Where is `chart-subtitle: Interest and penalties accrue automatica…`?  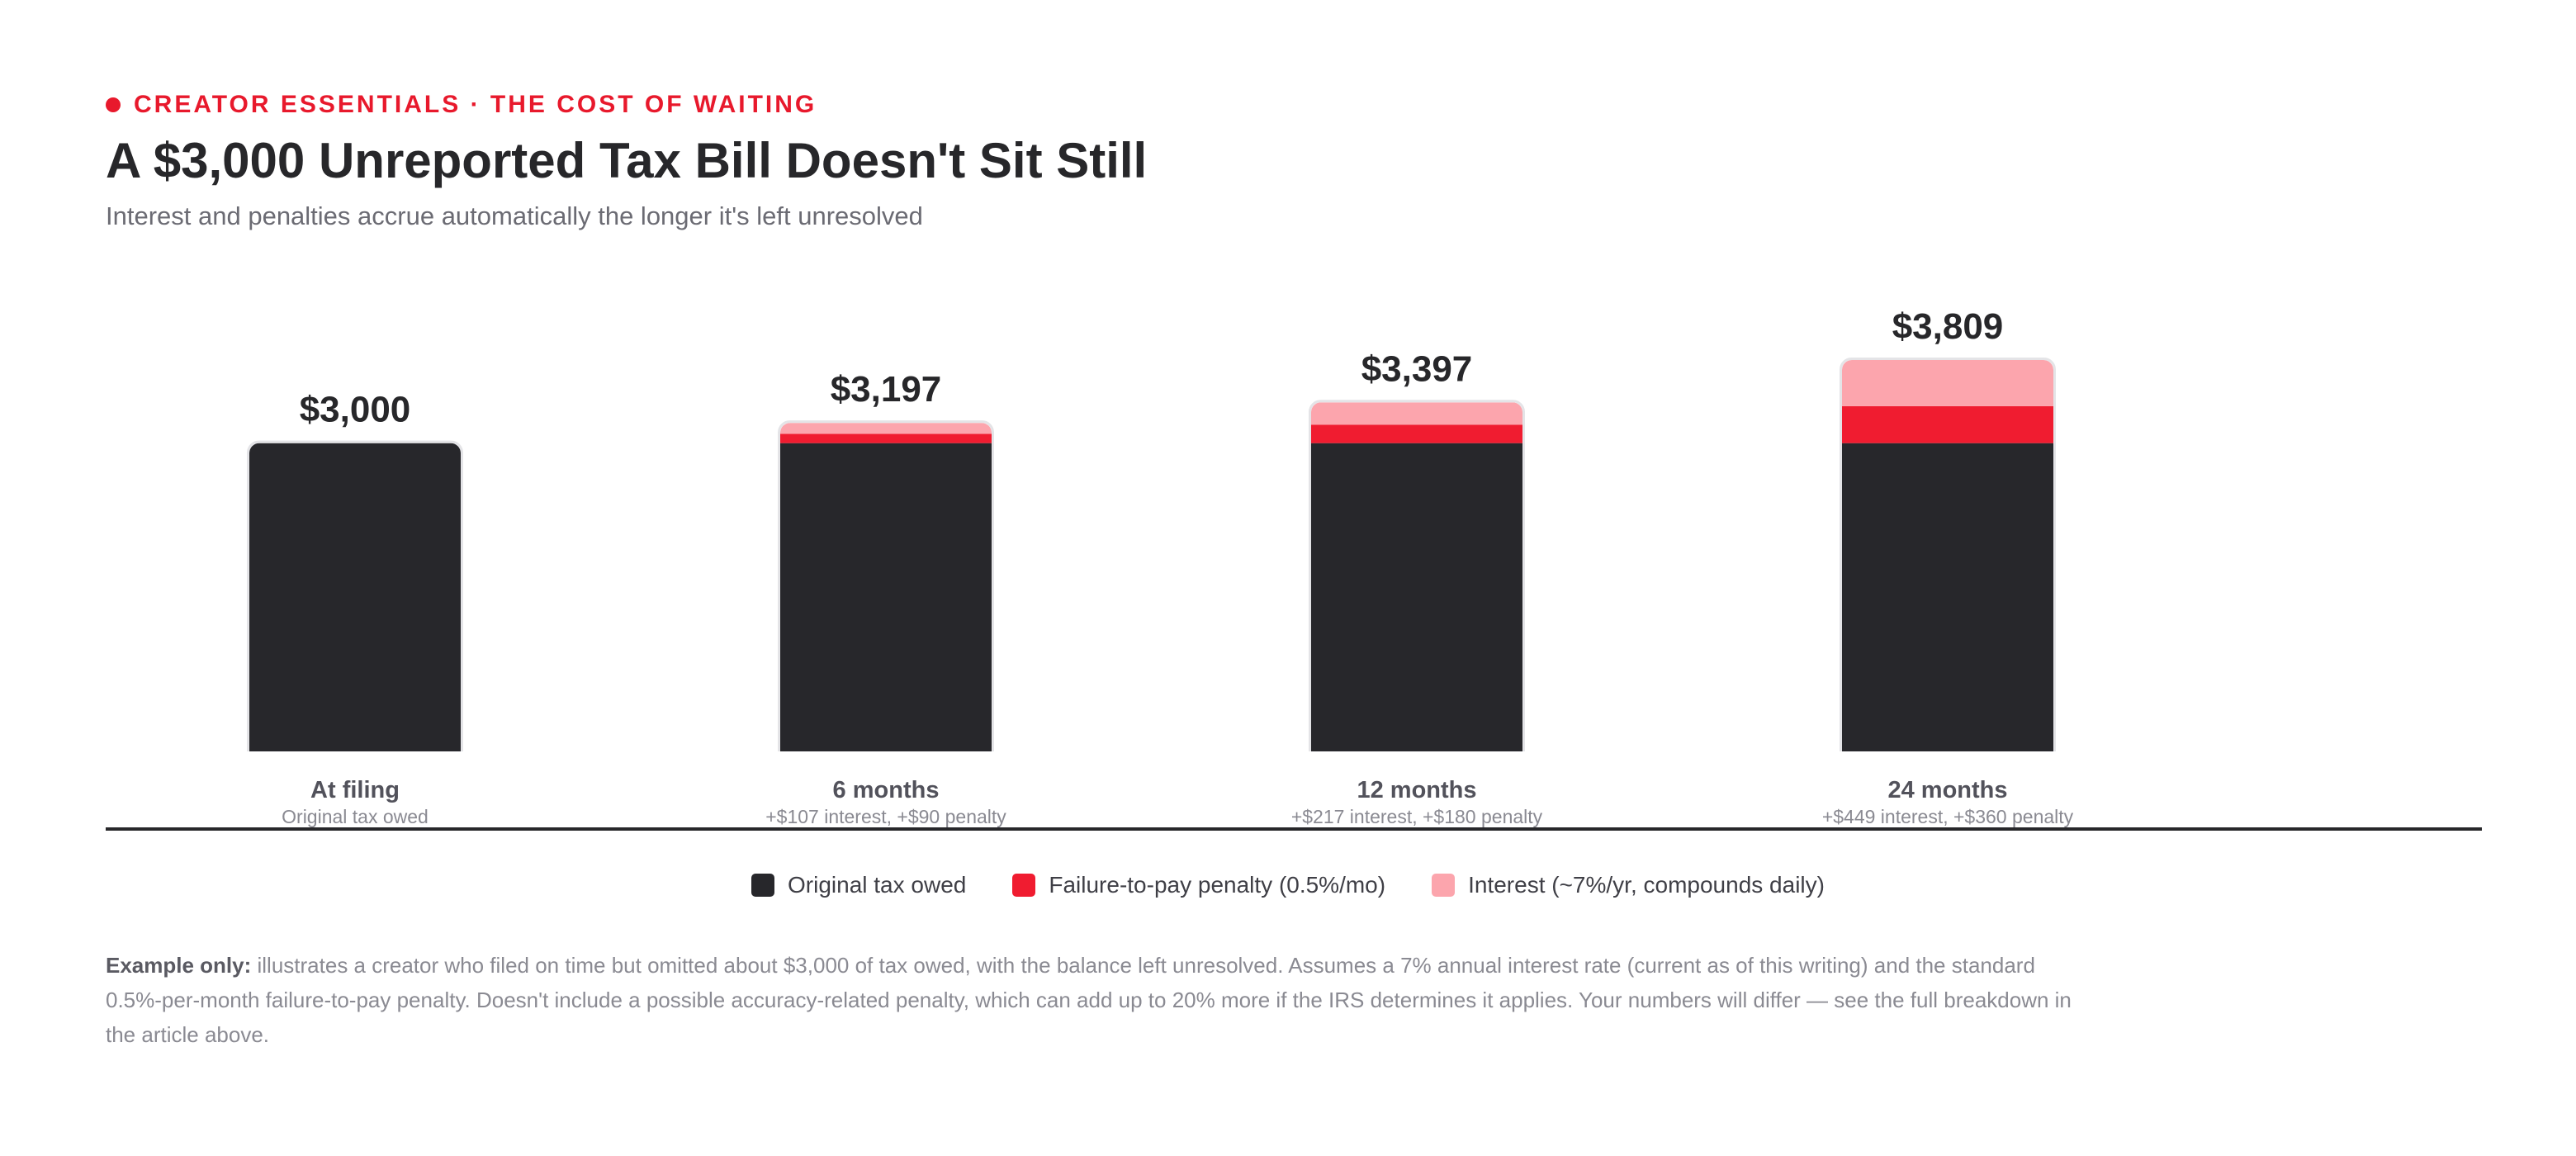 chart-subtitle: Interest and penalties accrue automatica… is located at coordinates (514, 215).